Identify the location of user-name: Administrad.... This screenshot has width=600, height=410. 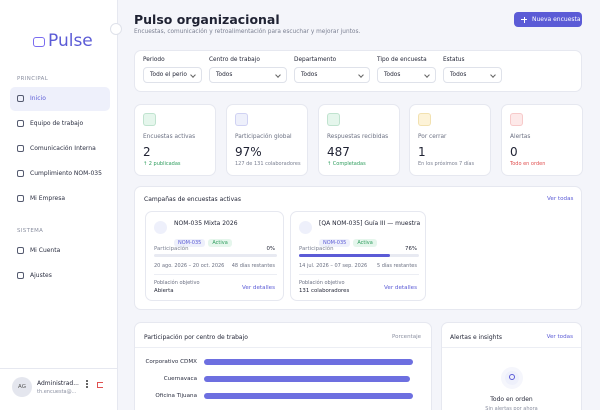
(58, 383).